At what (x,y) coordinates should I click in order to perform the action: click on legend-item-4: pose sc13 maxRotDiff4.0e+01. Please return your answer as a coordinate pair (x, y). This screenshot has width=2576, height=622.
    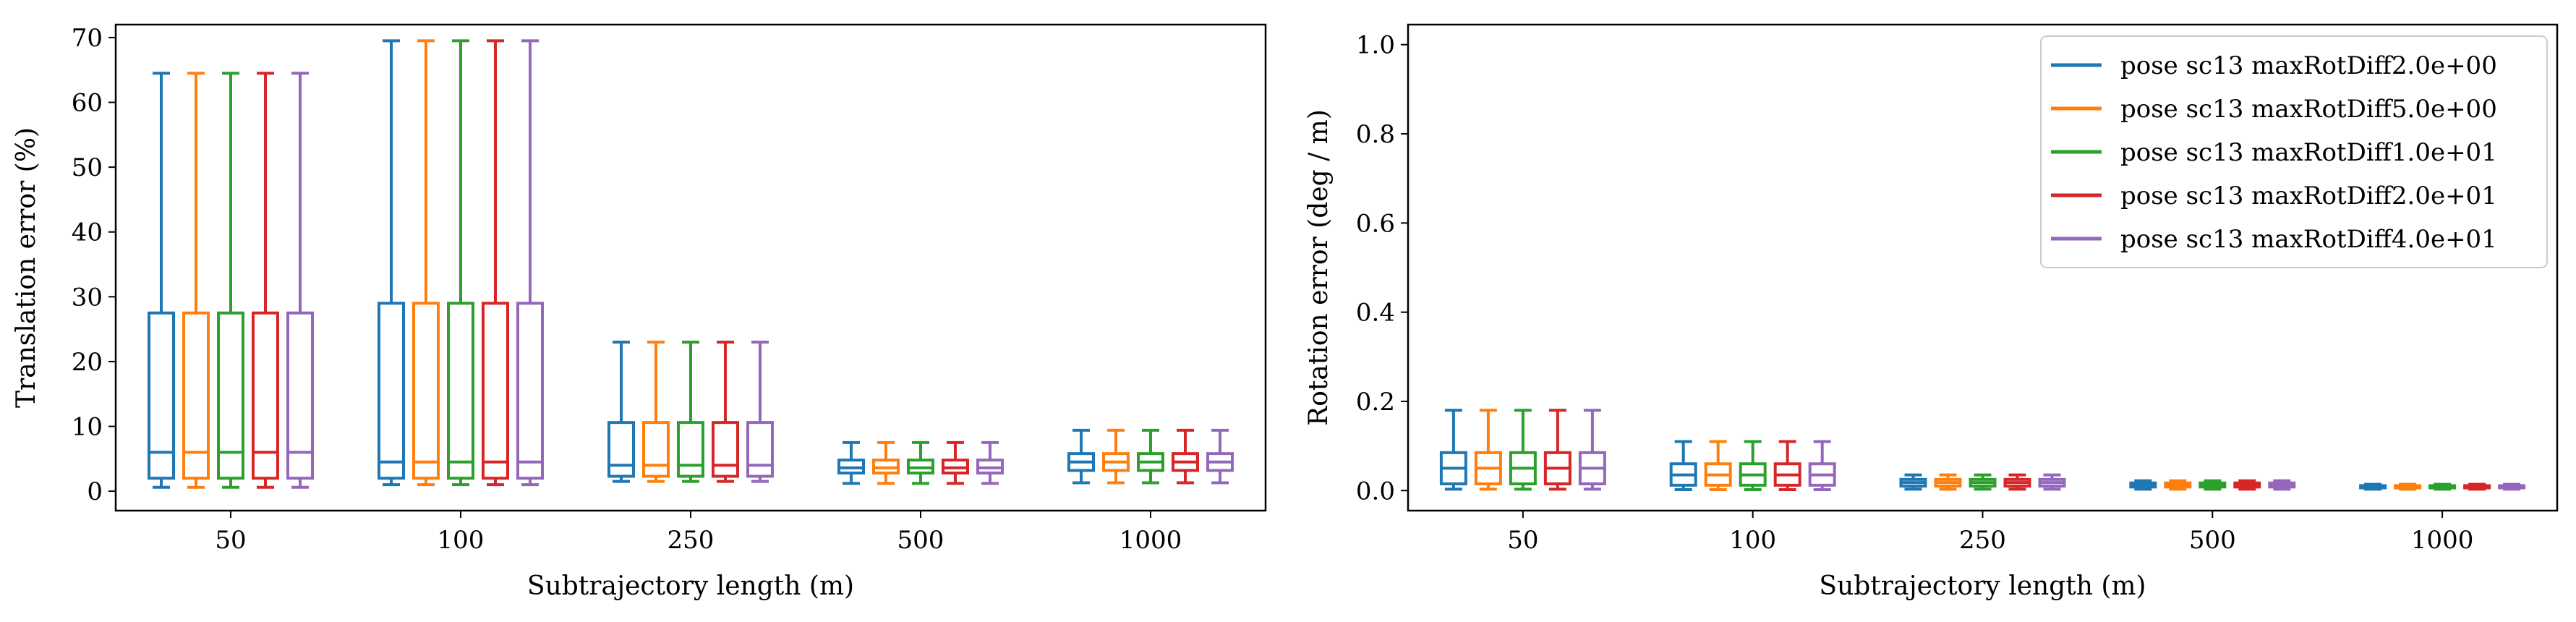
    Looking at the image, I should click on (2274, 239).